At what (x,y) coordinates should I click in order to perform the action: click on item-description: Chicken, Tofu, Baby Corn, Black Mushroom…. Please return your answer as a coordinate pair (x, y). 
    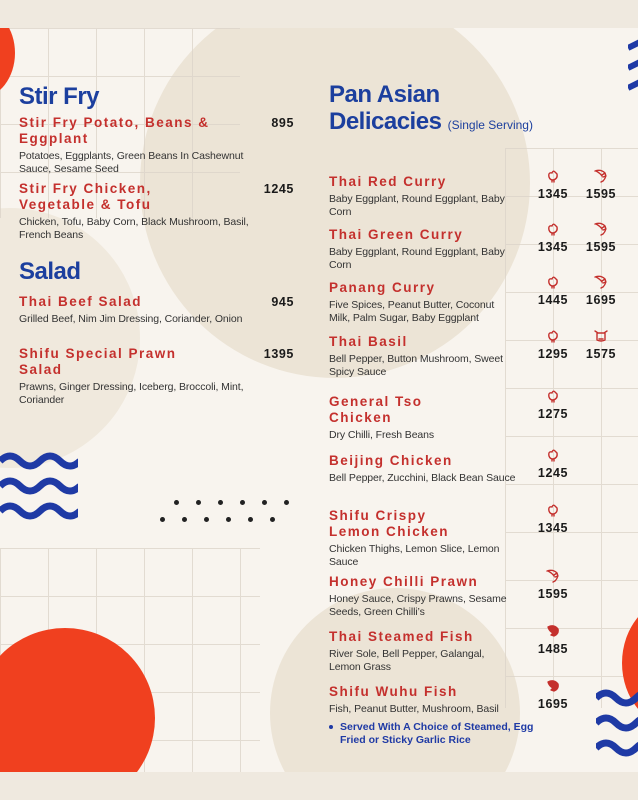
    Looking at the image, I should click on (134, 228).